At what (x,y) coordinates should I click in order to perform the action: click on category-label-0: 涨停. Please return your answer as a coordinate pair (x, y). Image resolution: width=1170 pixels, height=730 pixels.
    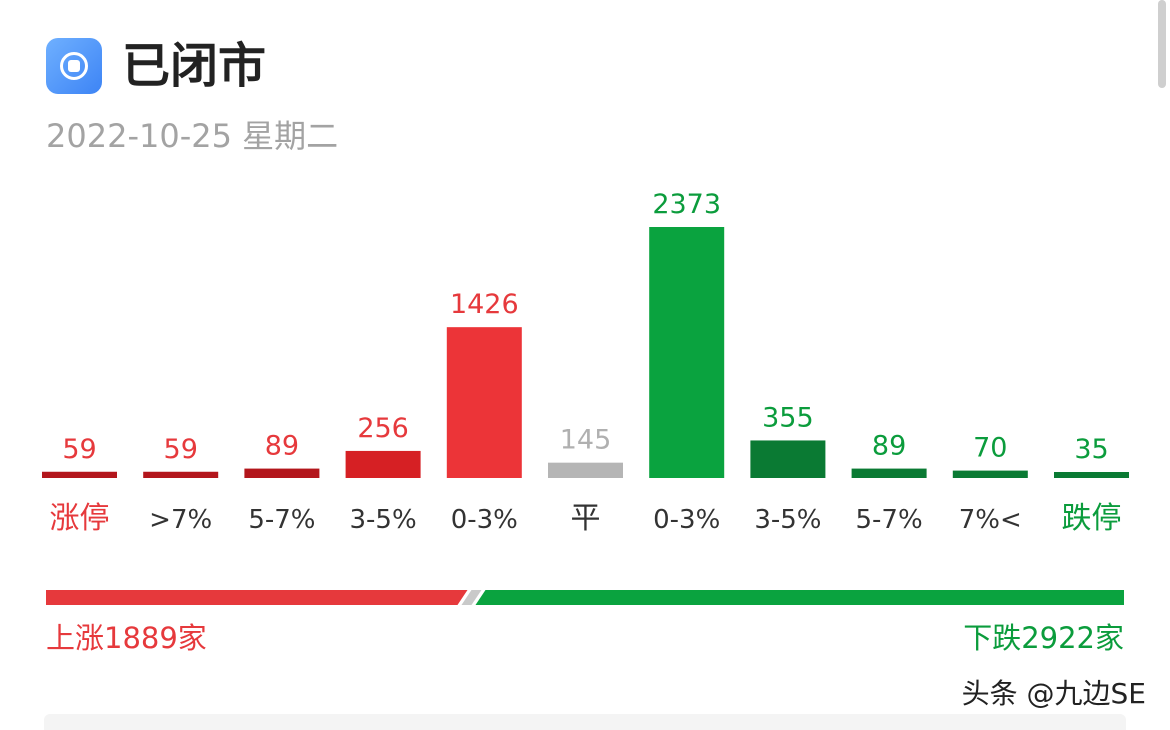
    Looking at the image, I should click on (80, 518).